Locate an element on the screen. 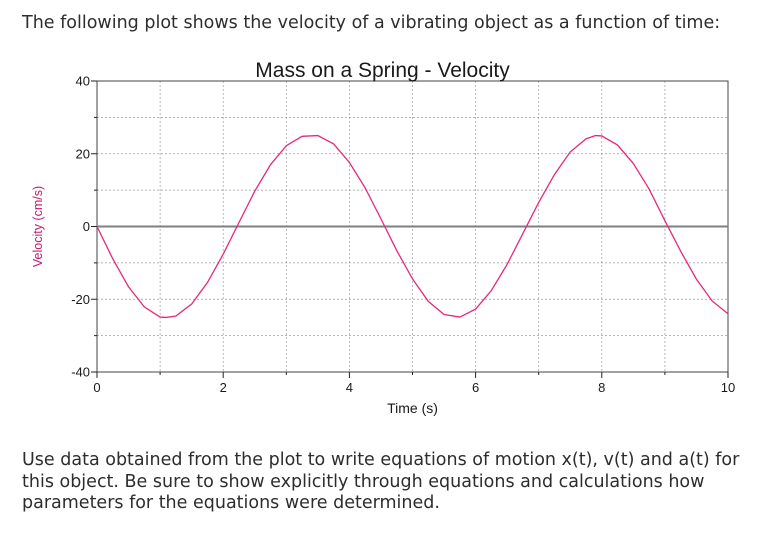  x-tick-label: 8 is located at coordinates (601, 387).